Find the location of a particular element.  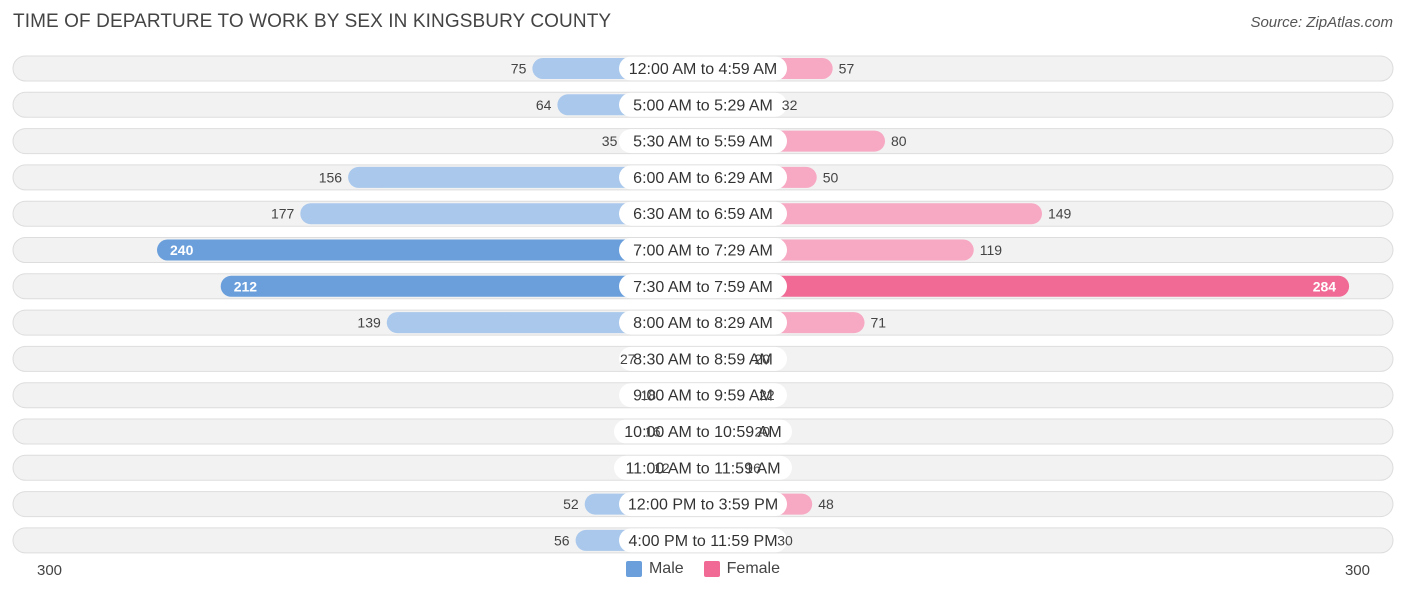

legend-item-female: Female is located at coordinates (742, 569).